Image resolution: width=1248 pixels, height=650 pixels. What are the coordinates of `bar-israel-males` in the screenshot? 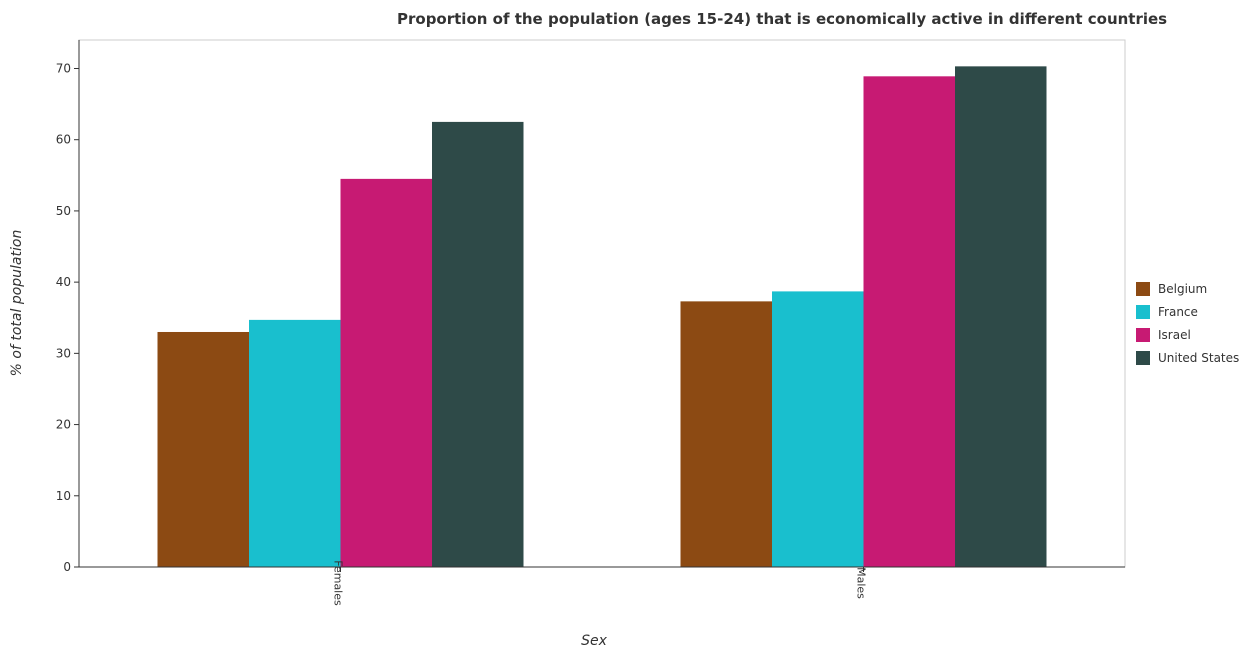 It's located at (909, 322).